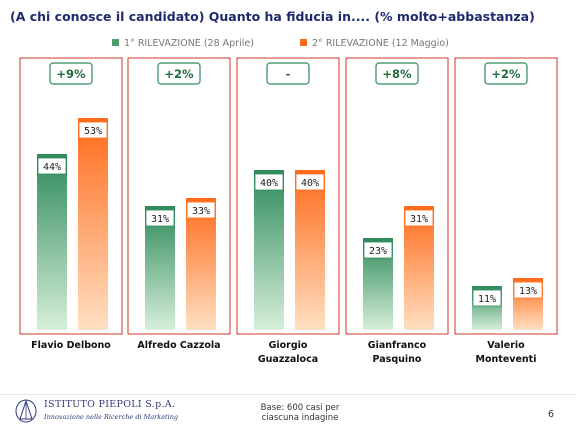 The width and height of the screenshot is (576, 432). I want to click on category-label-5-line-1: Valerio, so click(506, 345).